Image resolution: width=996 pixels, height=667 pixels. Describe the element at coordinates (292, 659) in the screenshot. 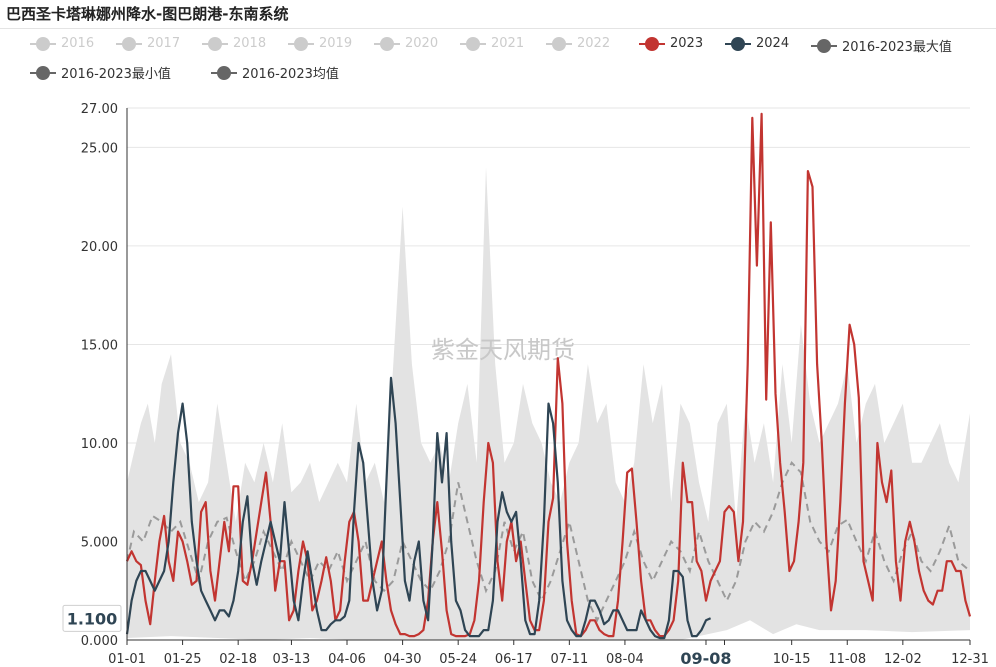

I see `x-tick-label: 03-13` at that location.